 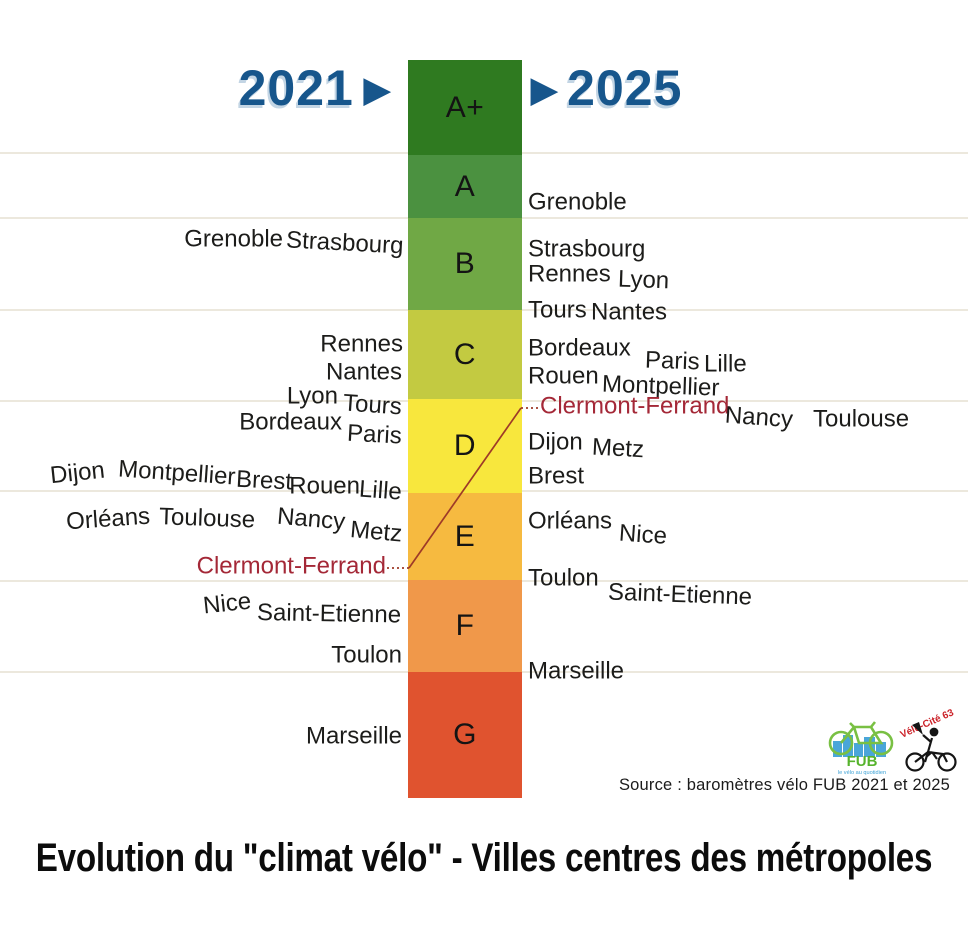 I want to click on city-label-2021-toulouse: Toulouse, so click(x=207, y=518).